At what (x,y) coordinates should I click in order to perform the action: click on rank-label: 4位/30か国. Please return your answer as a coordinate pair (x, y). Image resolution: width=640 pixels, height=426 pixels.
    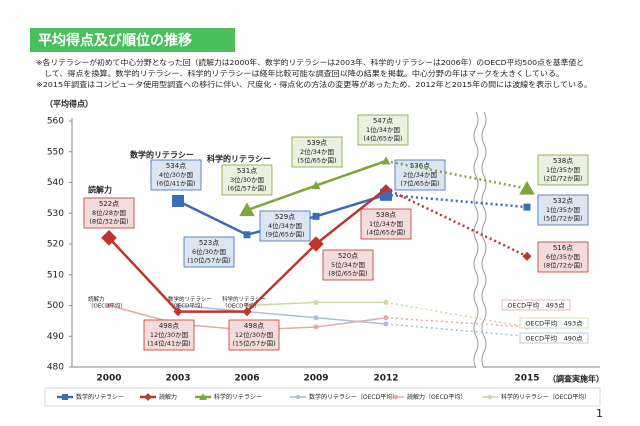
    Looking at the image, I should click on (176, 174).